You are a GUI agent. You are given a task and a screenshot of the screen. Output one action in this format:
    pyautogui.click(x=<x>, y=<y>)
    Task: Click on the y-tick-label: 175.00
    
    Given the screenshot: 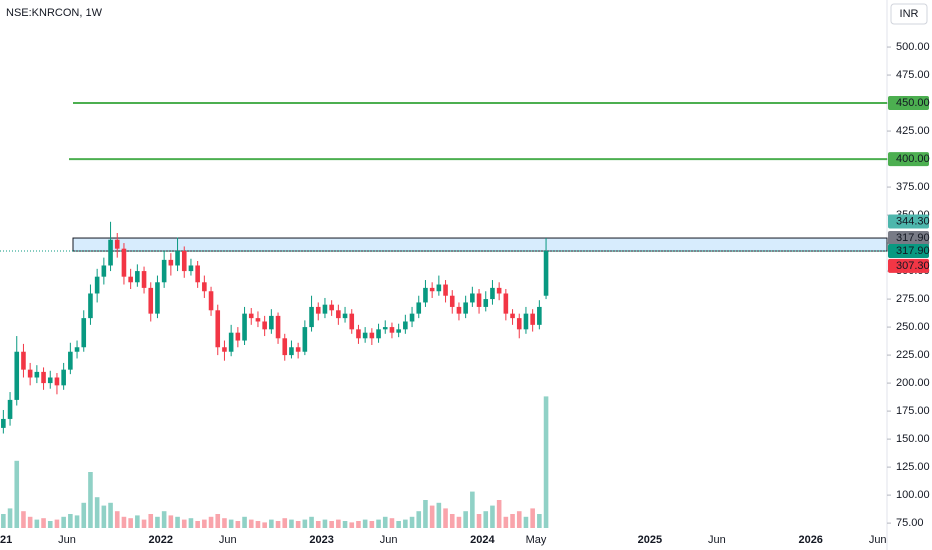 What is the action you would take?
    pyautogui.click(x=913, y=411)
    